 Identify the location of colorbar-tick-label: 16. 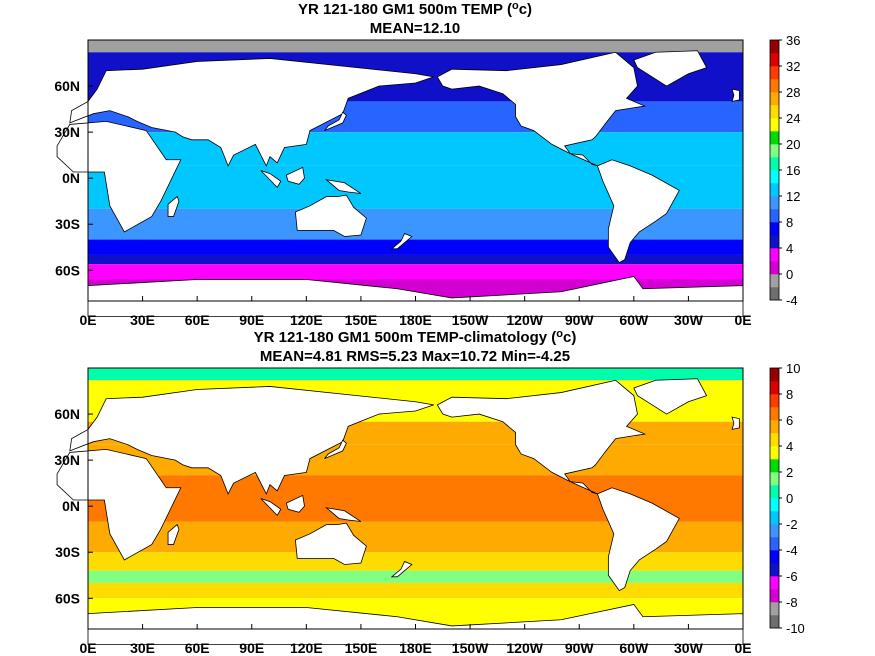
(793, 170).